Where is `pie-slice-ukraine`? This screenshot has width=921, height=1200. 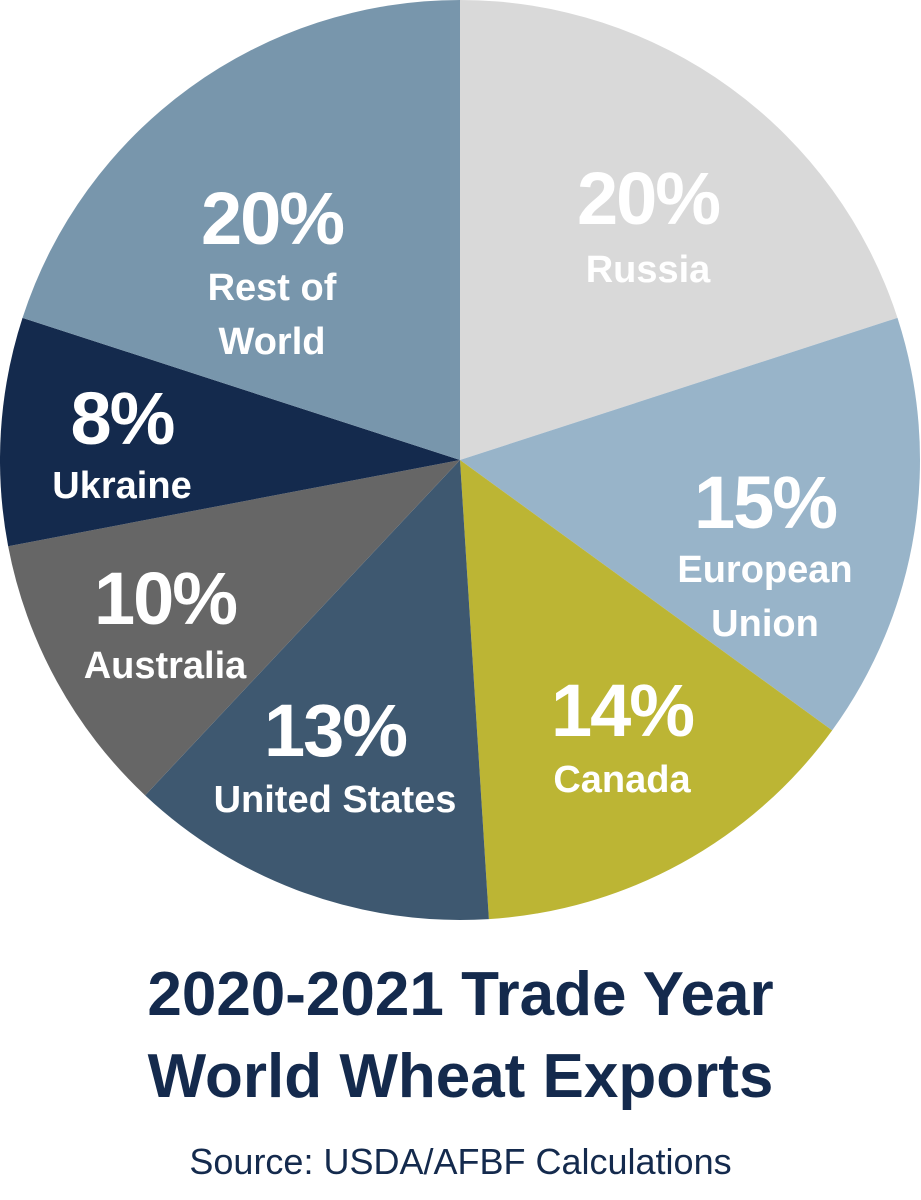
pie-slice-ukraine is located at coordinates (230, 432).